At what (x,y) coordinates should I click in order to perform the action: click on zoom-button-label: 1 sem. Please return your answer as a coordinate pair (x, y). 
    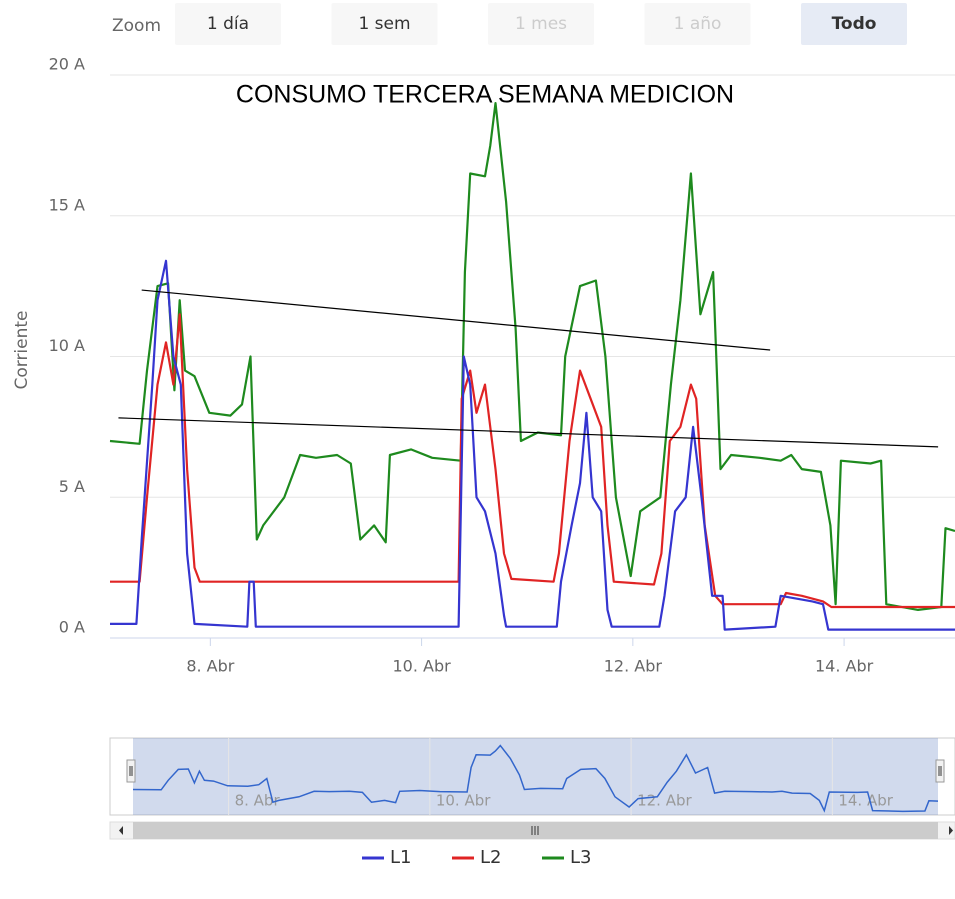
    Looking at the image, I should click on (384, 24).